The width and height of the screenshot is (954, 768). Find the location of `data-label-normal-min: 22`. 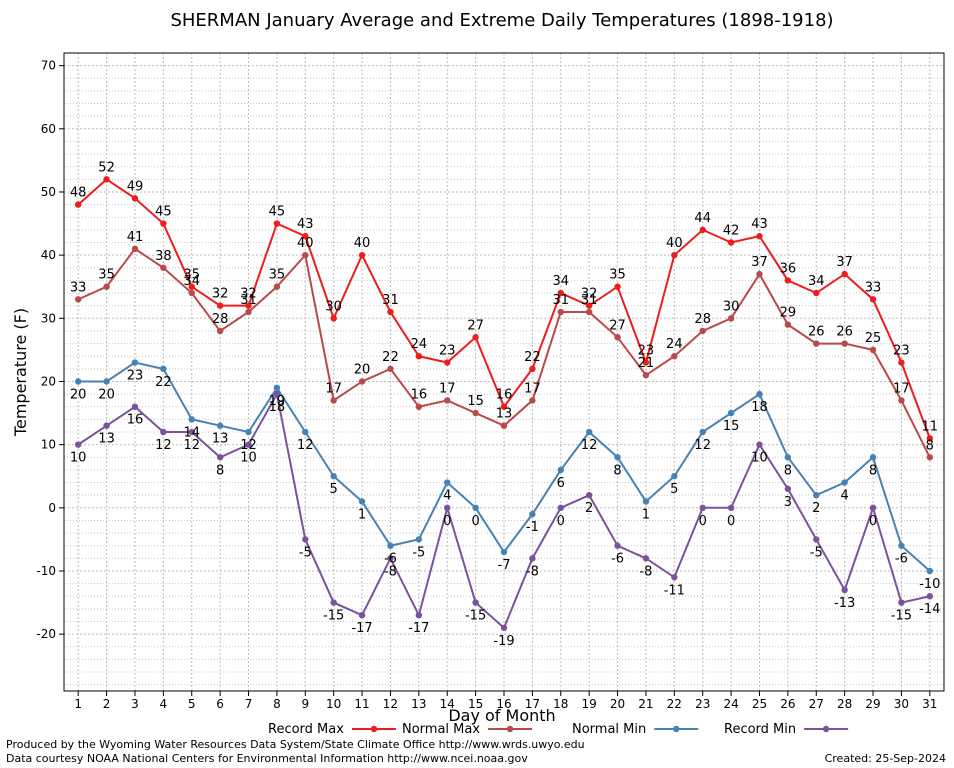

data-label-normal-min: 22 is located at coordinates (163, 382).